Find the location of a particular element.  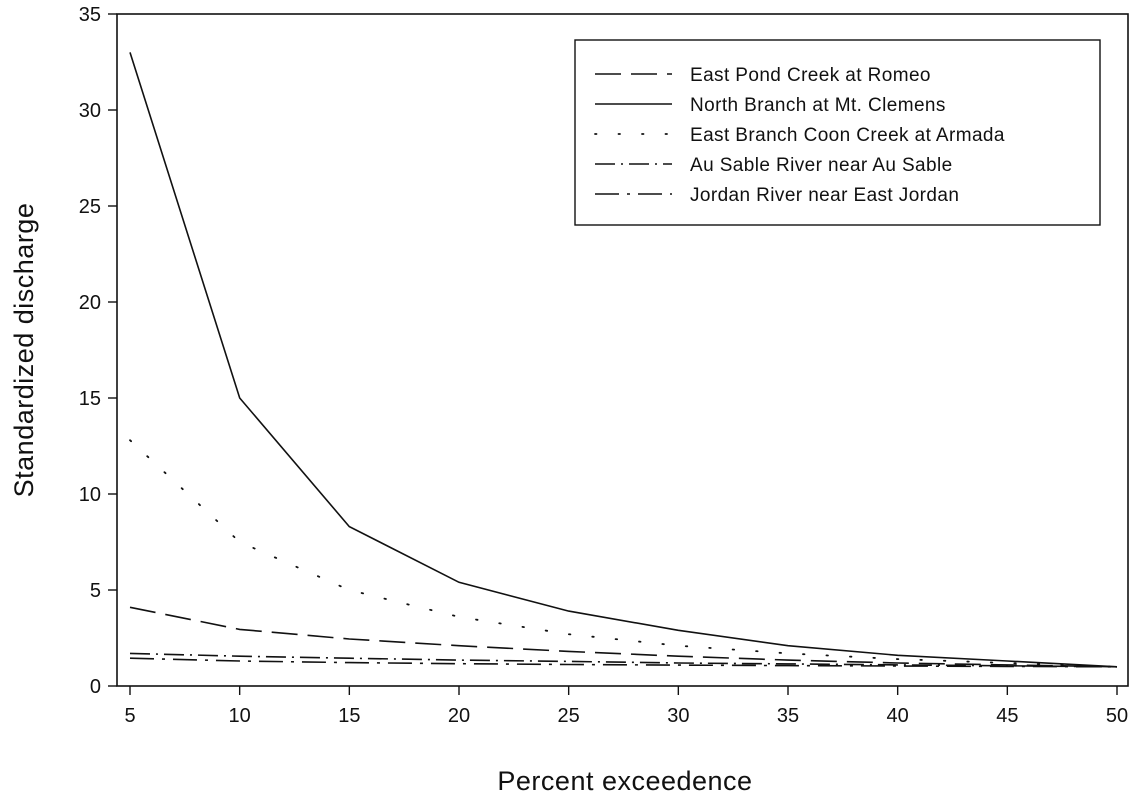

y-tick-label: 0 is located at coordinates (95, 687).